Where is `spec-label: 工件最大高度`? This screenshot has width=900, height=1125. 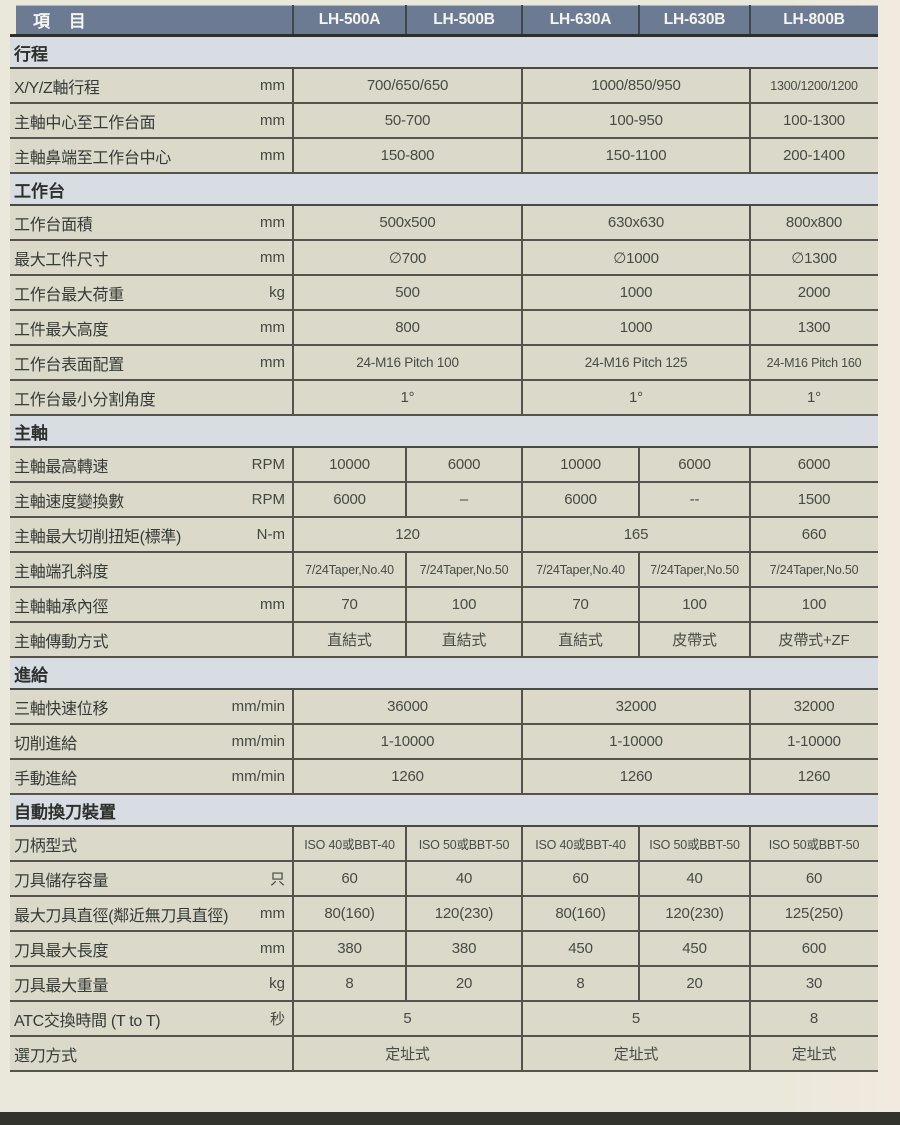
spec-label: 工件最大高度 is located at coordinates (61, 330).